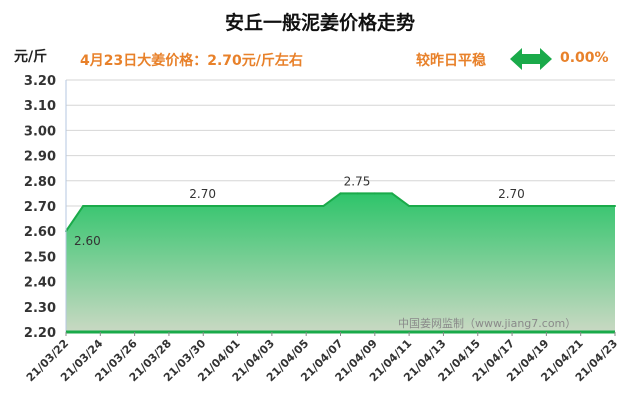 This screenshot has width=640, height=410. Describe the element at coordinates (40, 207) in the screenshot. I see `y-tick-label: 2.70` at that location.